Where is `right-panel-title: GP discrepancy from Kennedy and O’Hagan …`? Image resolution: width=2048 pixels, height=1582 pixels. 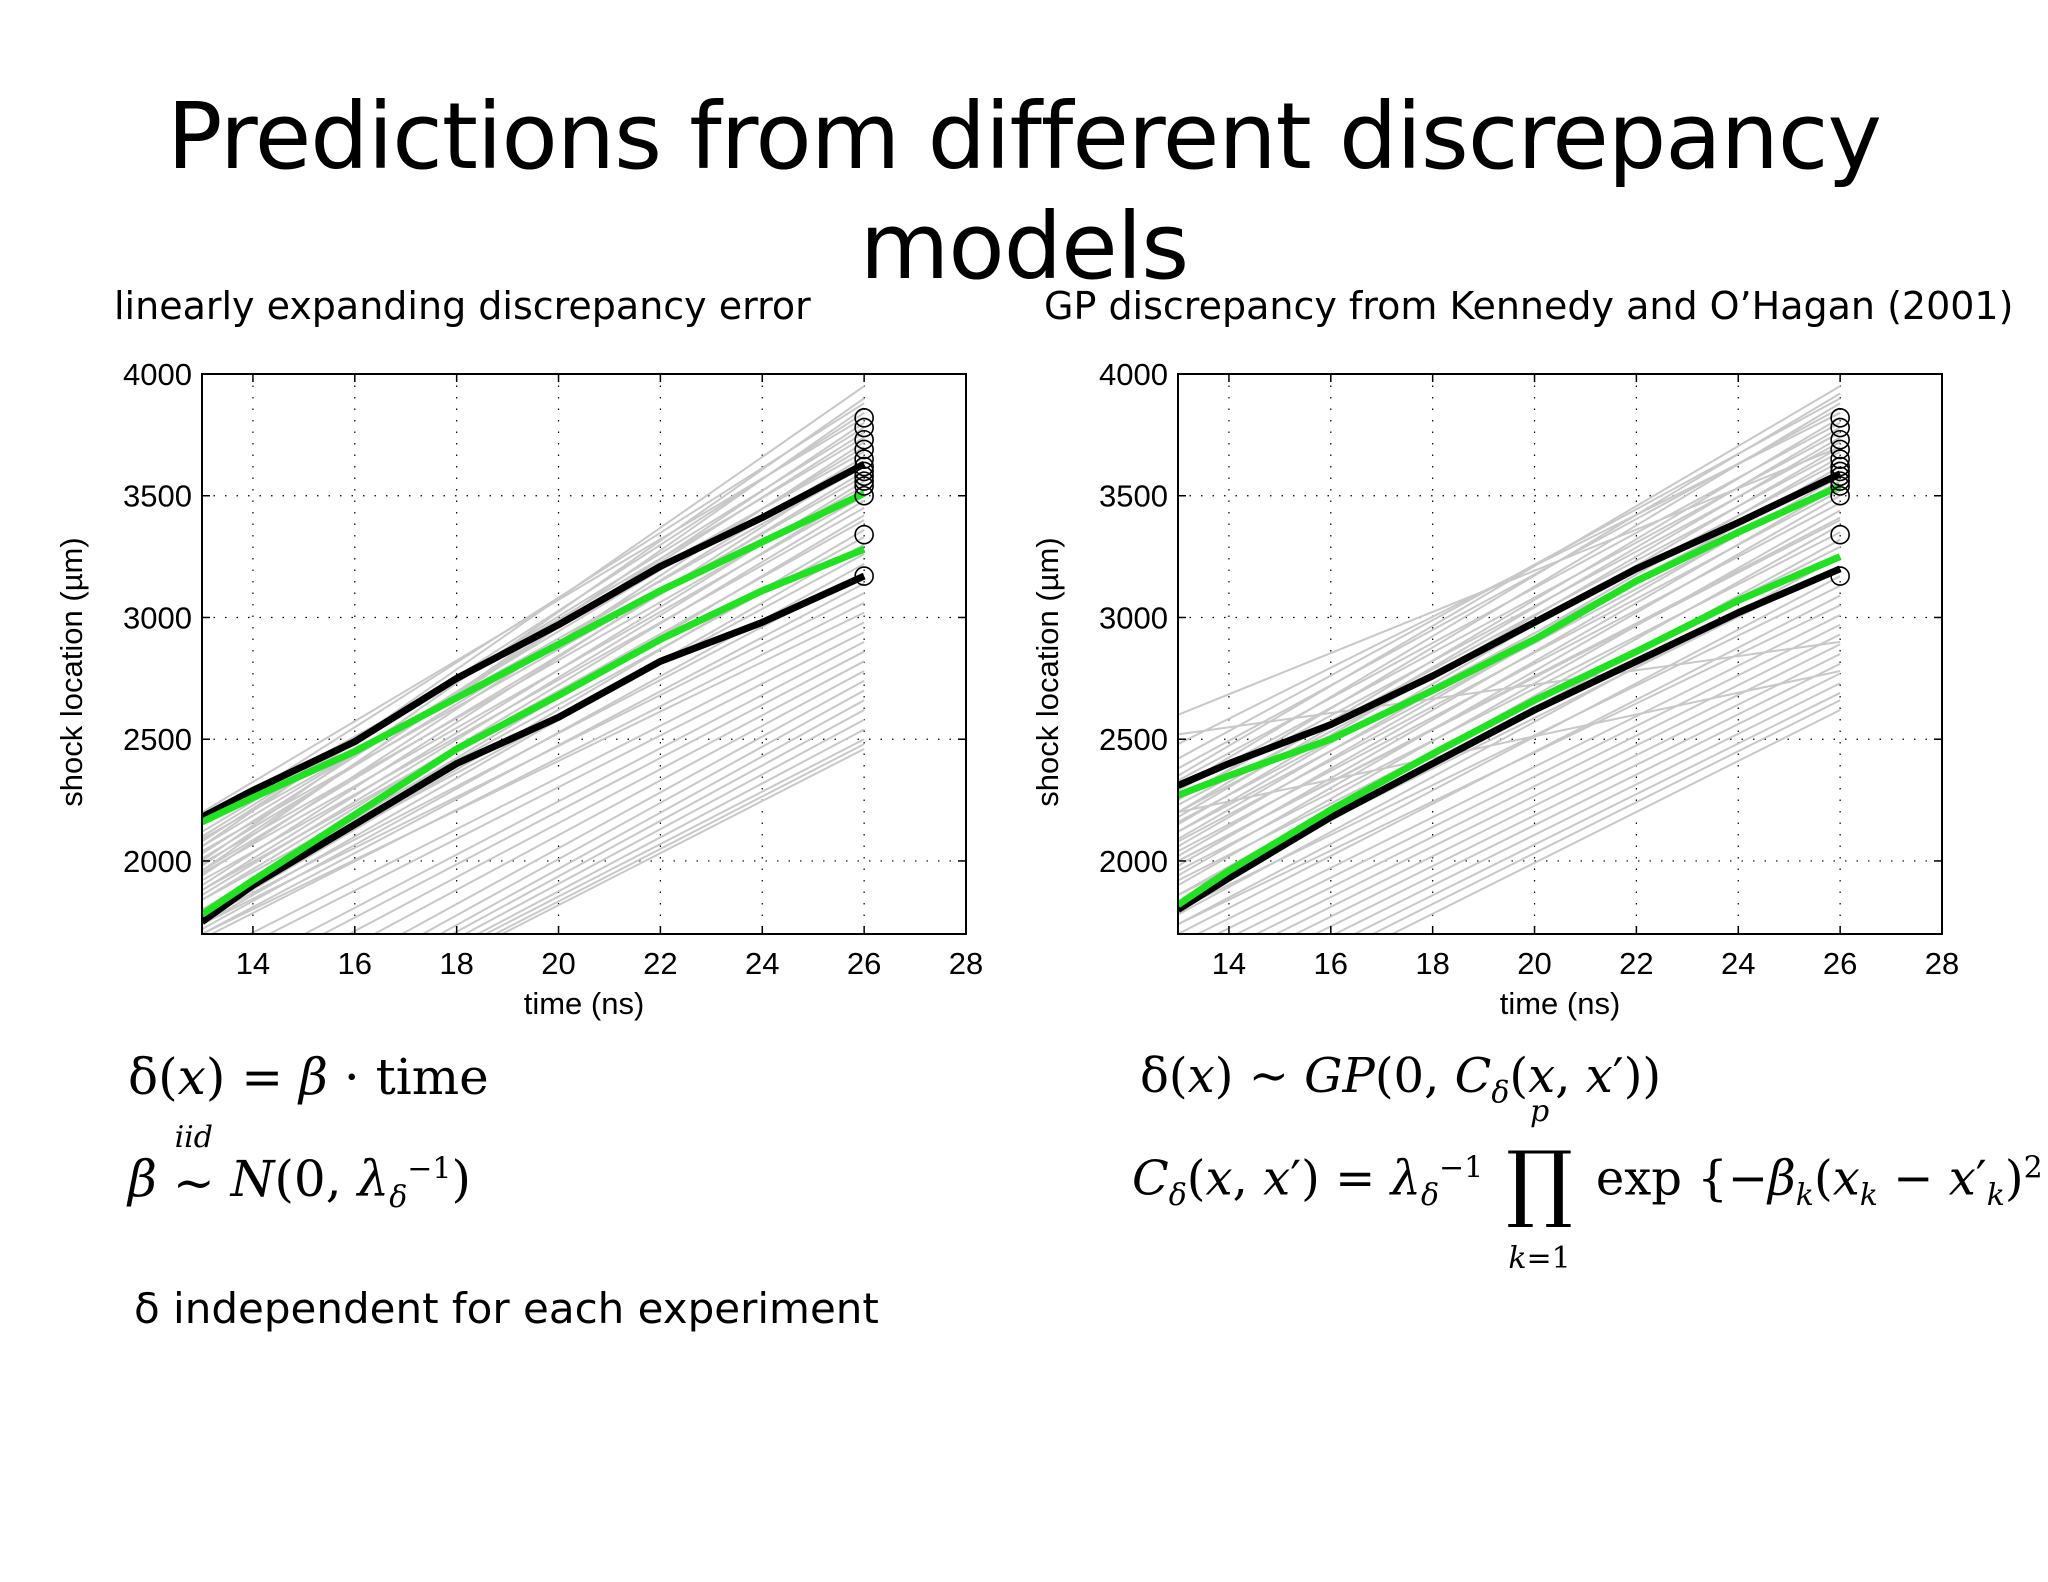 right-panel-title: GP discrepancy from Kennedy and O’Hagan … is located at coordinates (1529, 306).